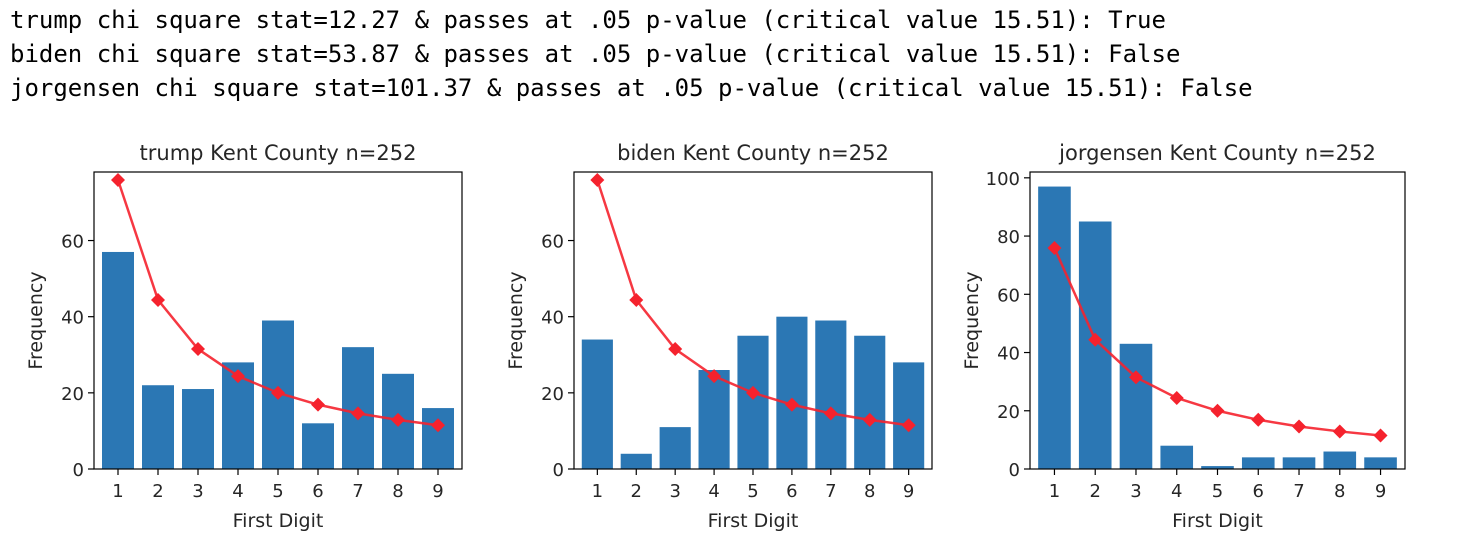 The width and height of the screenshot is (1472, 544). What do you see at coordinates (753, 153) in the screenshot?
I see `chart-title: biden Kent County n=252` at bounding box center [753, 153].